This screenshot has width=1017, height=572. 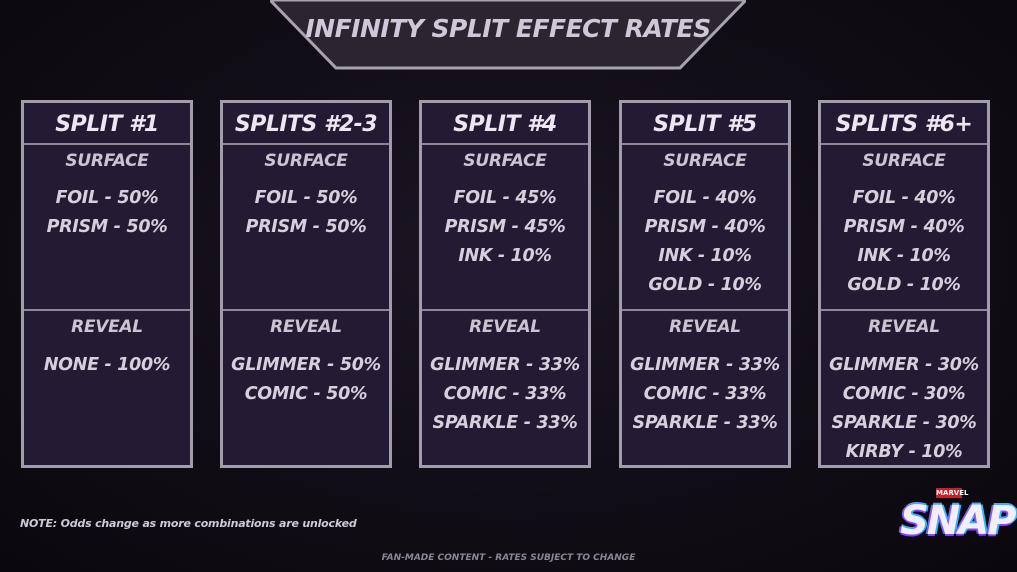 I want to click on column-title: SPLIT #5, so click(x=705, y=124).